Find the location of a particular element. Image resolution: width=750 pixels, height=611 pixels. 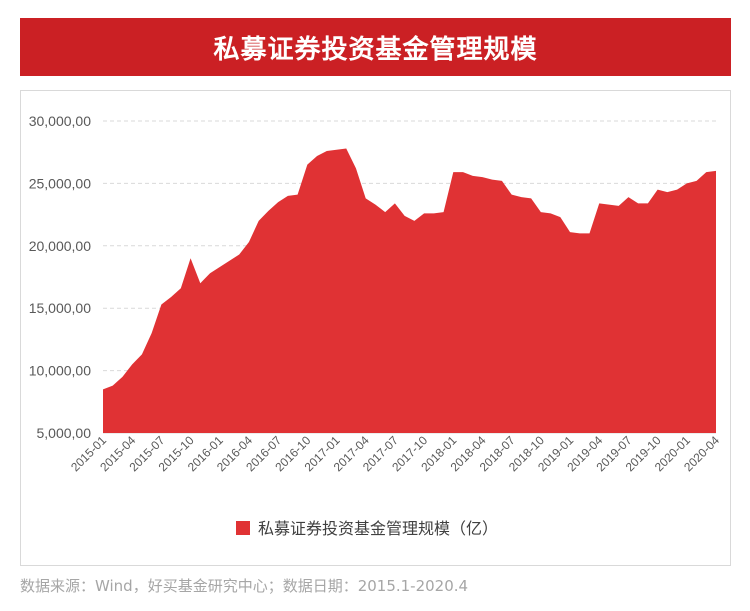

title-banner: 私募证券投资基金管理规模 is located at coordinates (375, 47).